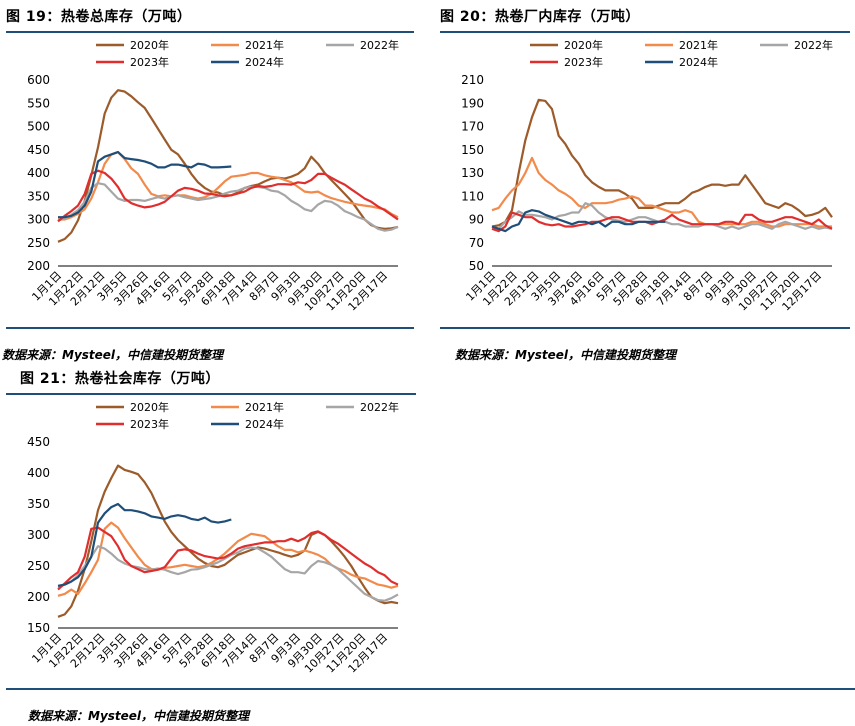 The width and height of the screenshot is (855, 726). What do you see at coordinates (472, 196) in the screenshot?
I see `y-tick-label: 110` at bounding box center [472, 196].